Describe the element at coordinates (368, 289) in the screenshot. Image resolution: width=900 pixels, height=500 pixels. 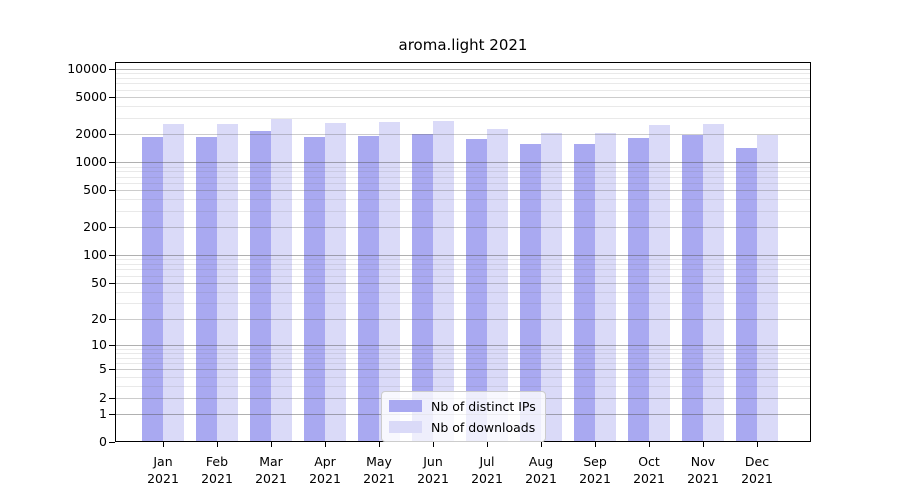
I see `bar-may-distinct-ips` at that location.